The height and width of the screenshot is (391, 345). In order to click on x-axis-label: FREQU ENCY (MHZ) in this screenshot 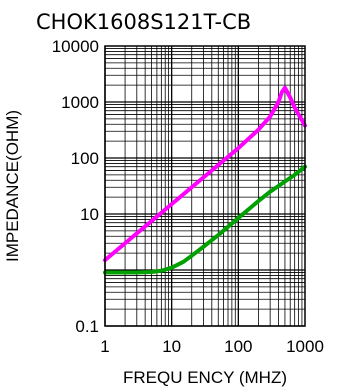, I will do `click(205, 377)`.